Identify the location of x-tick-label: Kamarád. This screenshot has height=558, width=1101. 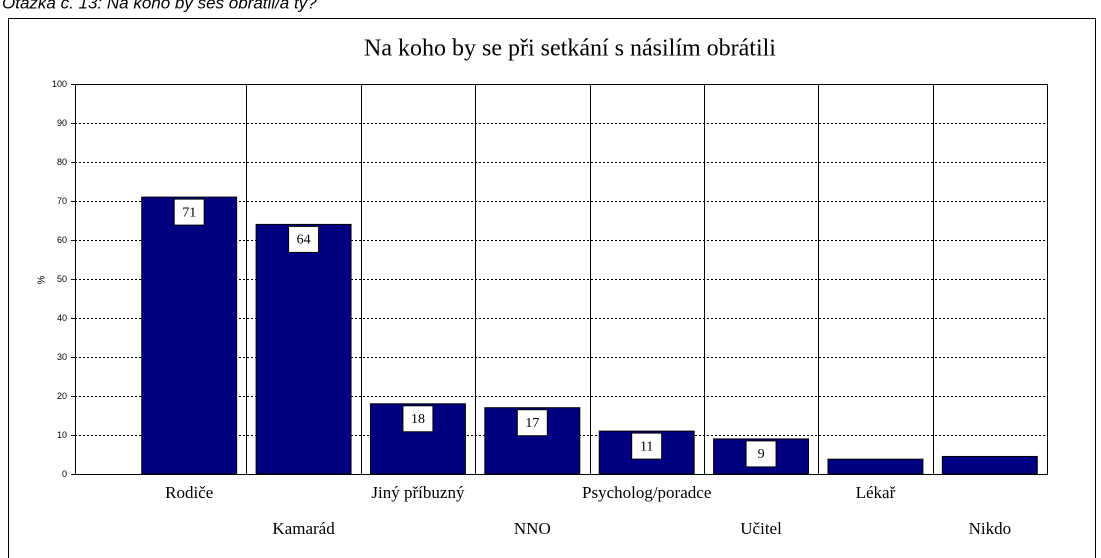
(303, 528).